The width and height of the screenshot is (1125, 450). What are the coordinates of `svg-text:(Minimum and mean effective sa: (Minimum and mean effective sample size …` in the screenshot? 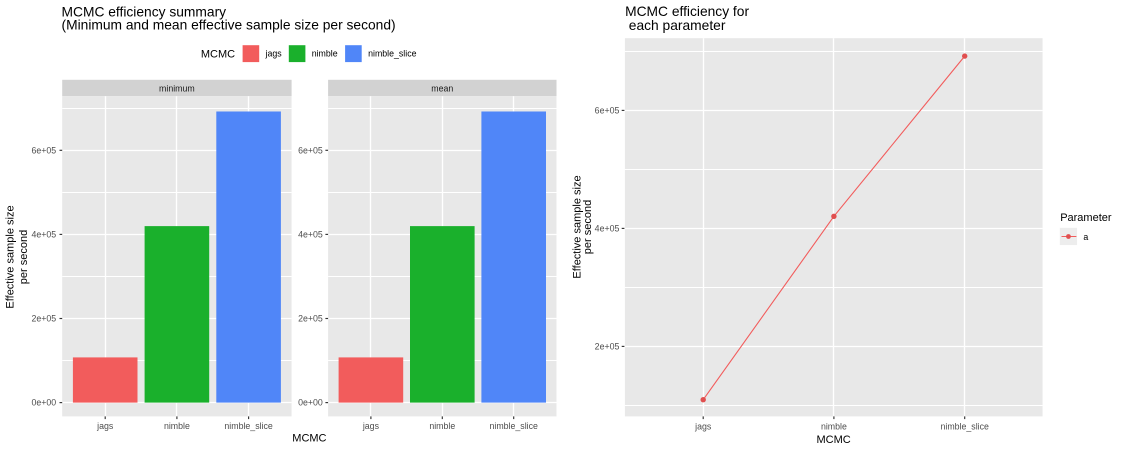 It's located at (229, 25).